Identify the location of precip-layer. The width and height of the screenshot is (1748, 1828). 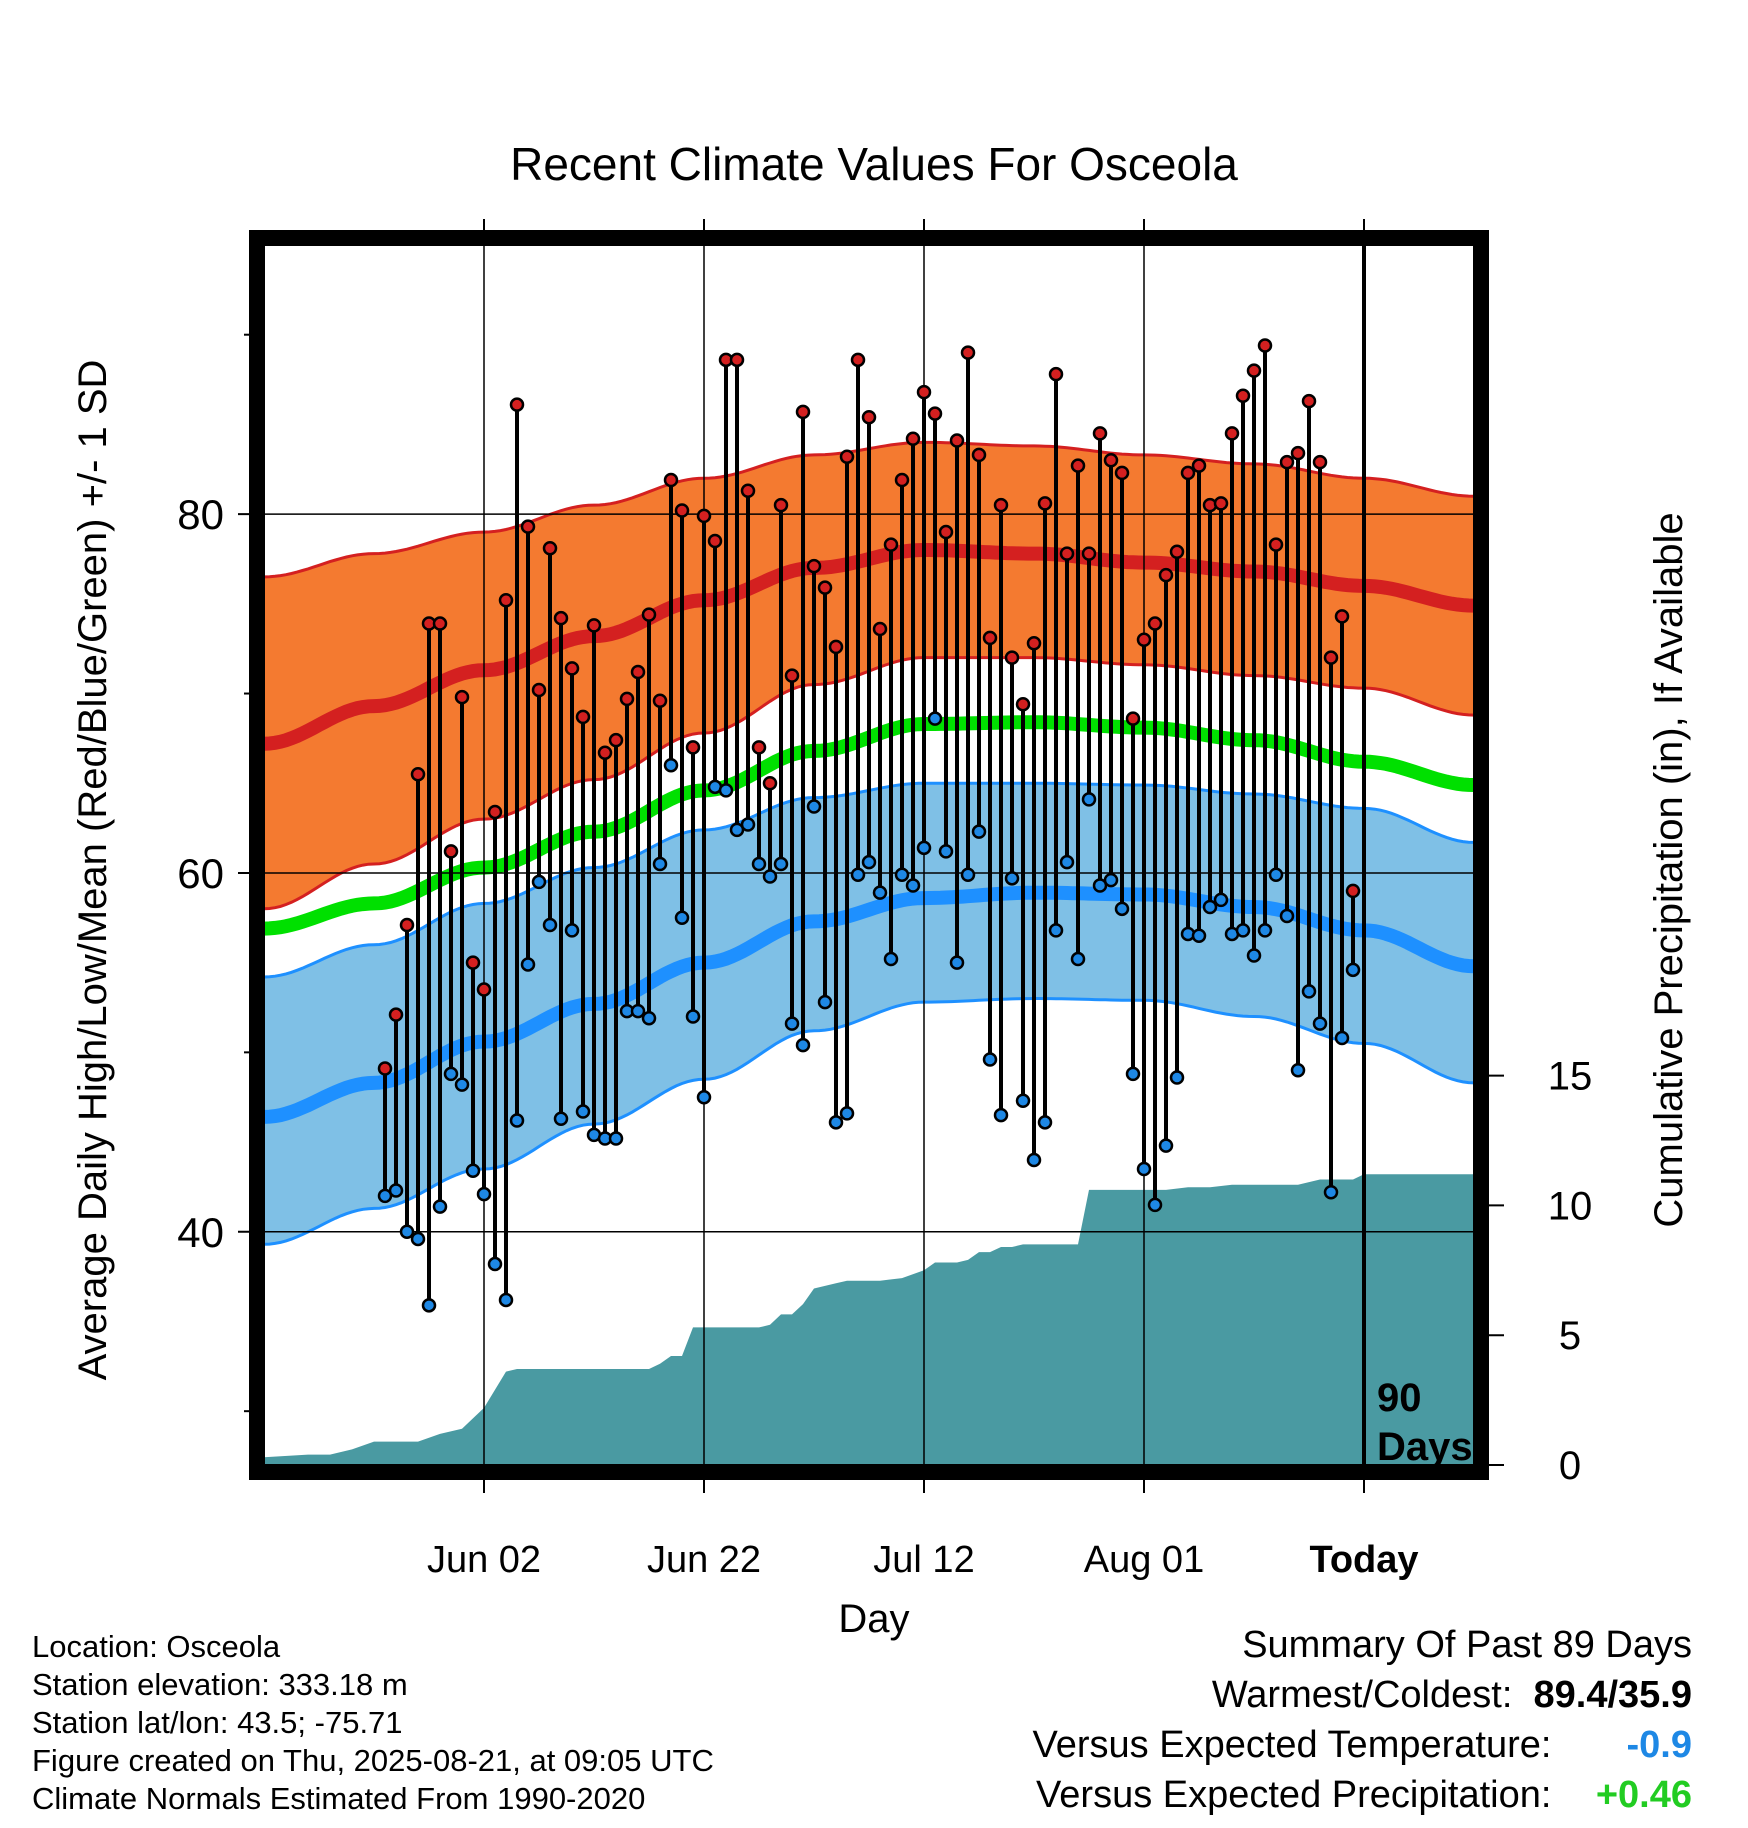
(869, 1319).